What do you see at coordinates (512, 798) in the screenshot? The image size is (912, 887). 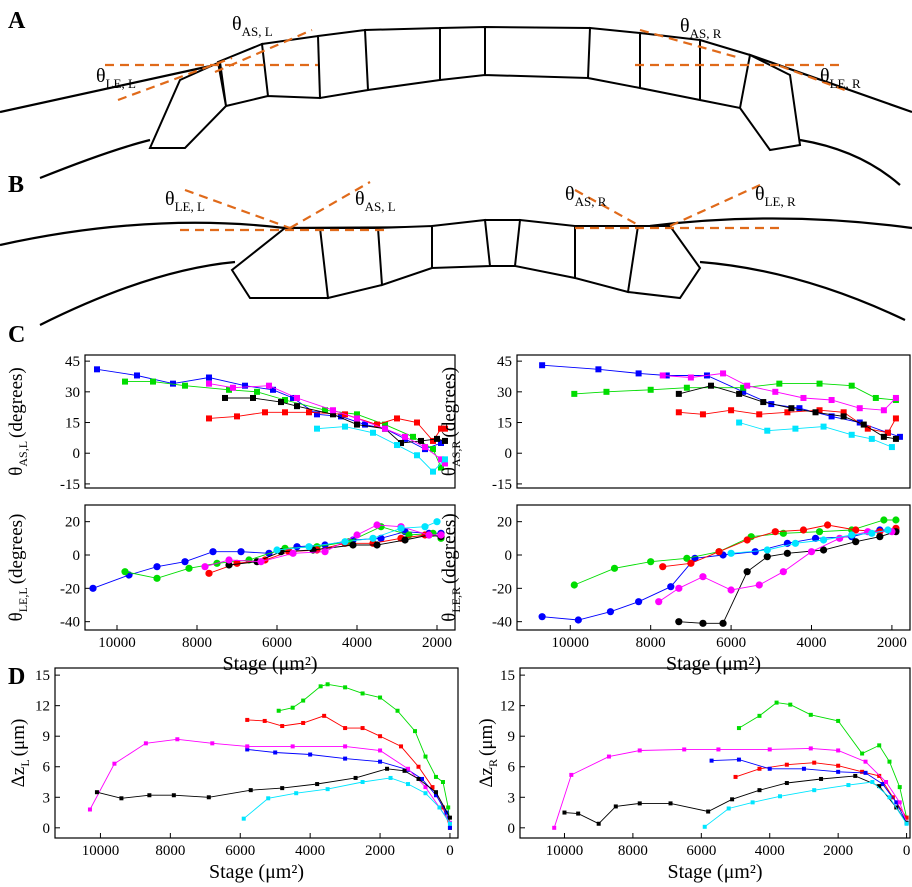 I see `y-tick-label: 3` at bounding box center [512, 798].